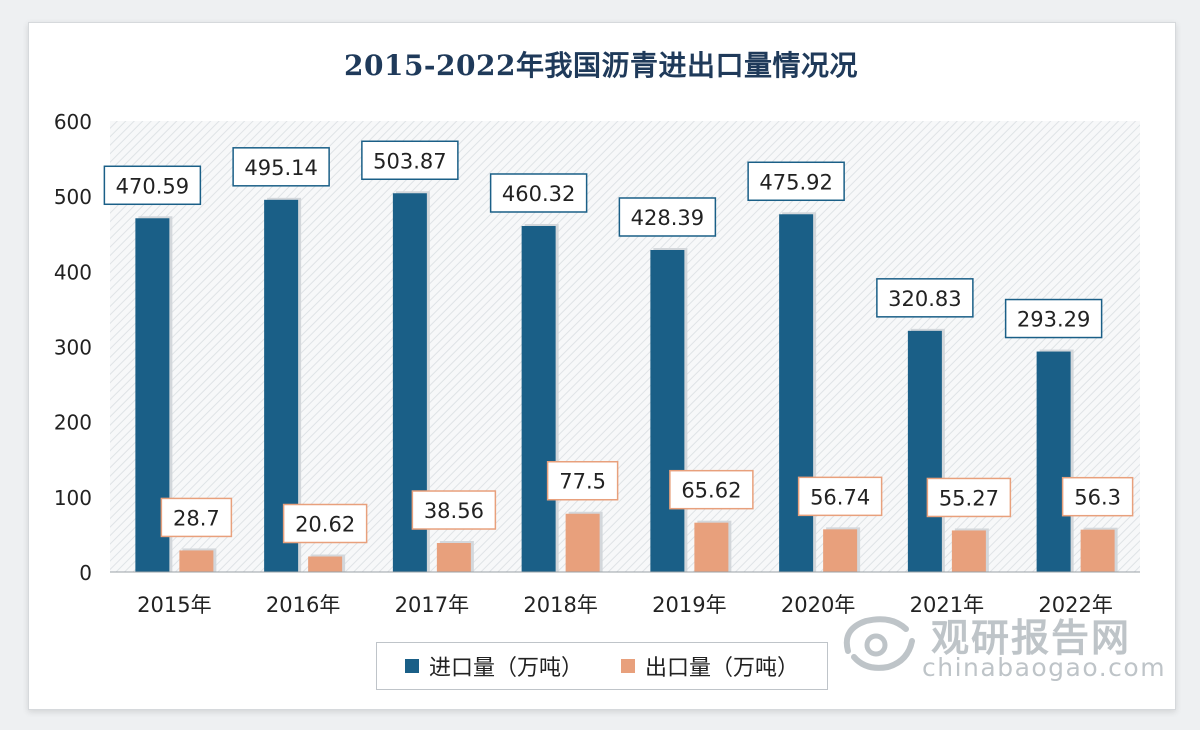 Image resolution: width=1200 pixels, height=730 pixels. I want to click on data-label: 495.14, so click(280, 168).